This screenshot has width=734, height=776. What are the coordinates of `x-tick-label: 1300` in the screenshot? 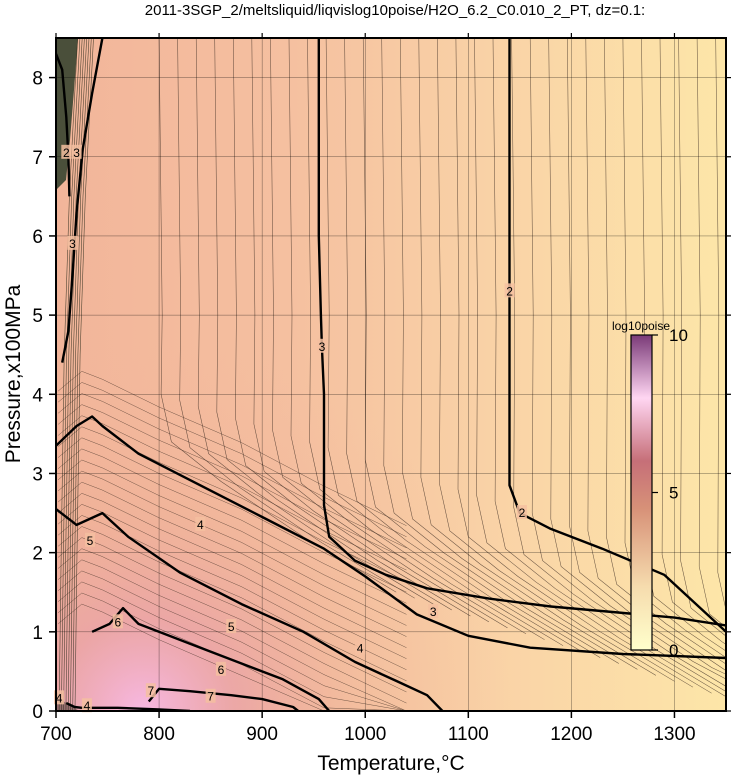 It's located at (674, 734).